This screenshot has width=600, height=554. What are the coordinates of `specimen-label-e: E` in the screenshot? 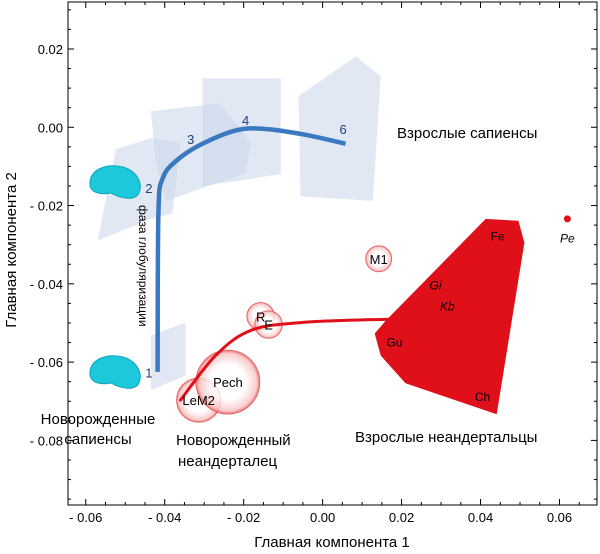 It's located at (268, 325).